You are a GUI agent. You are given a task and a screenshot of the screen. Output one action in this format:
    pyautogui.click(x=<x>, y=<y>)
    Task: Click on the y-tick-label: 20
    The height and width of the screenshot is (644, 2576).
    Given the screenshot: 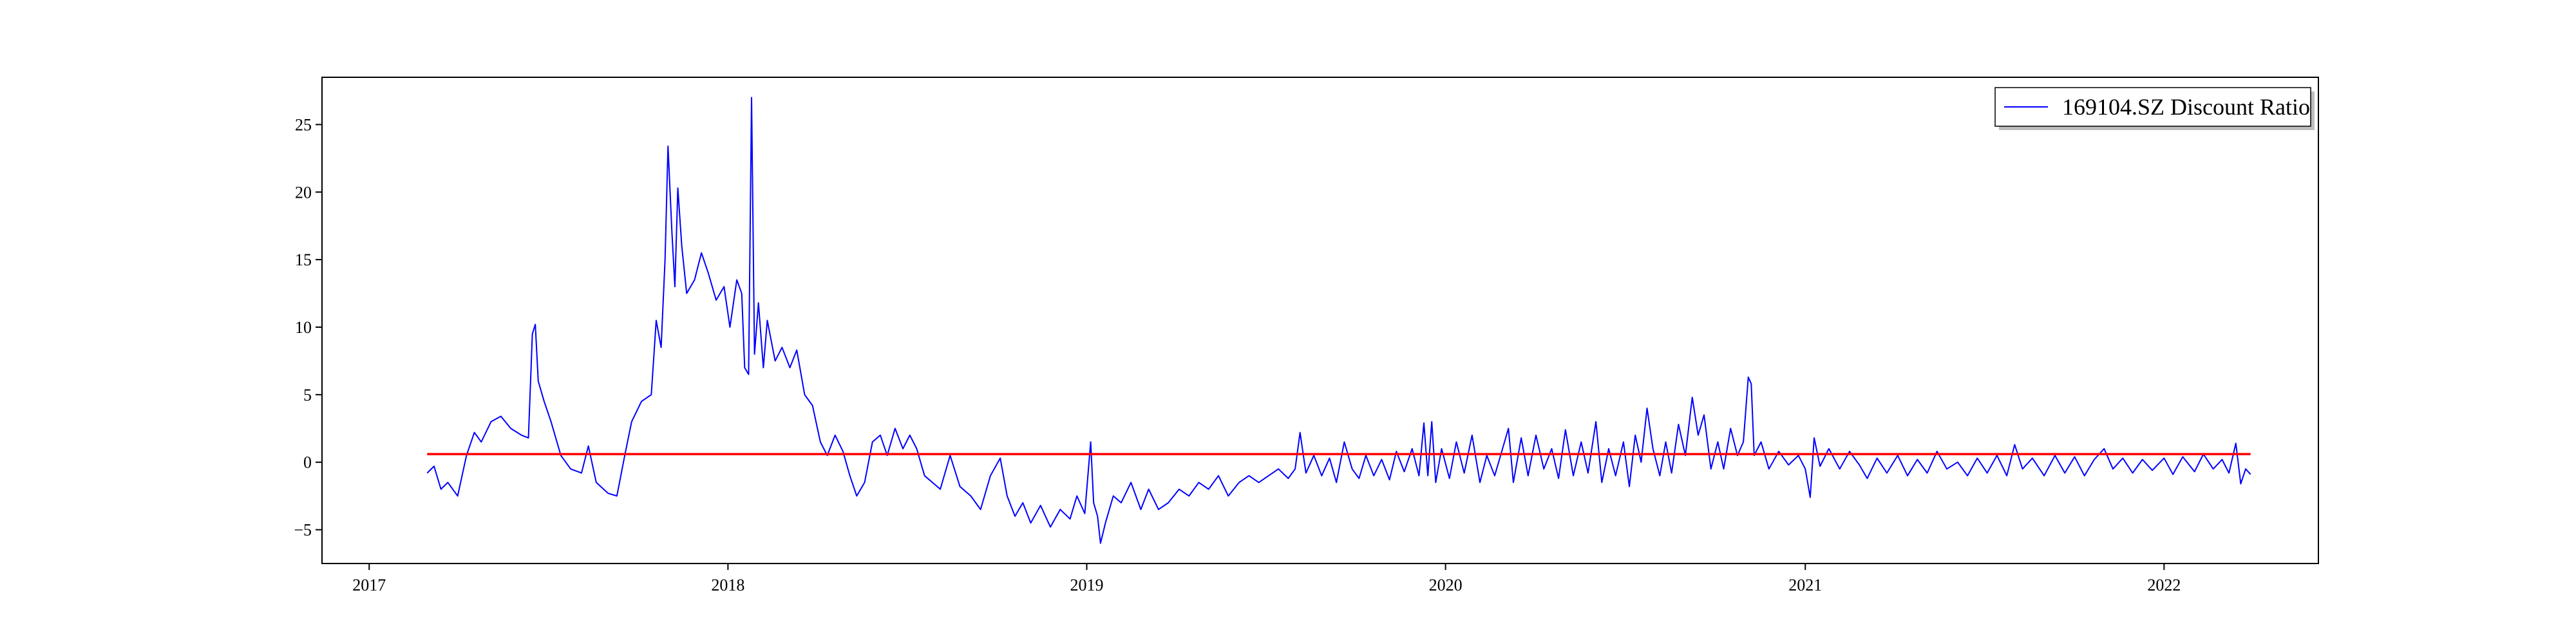 What is the action you would take?
    pyautogui.click(x=303, y=192)
    